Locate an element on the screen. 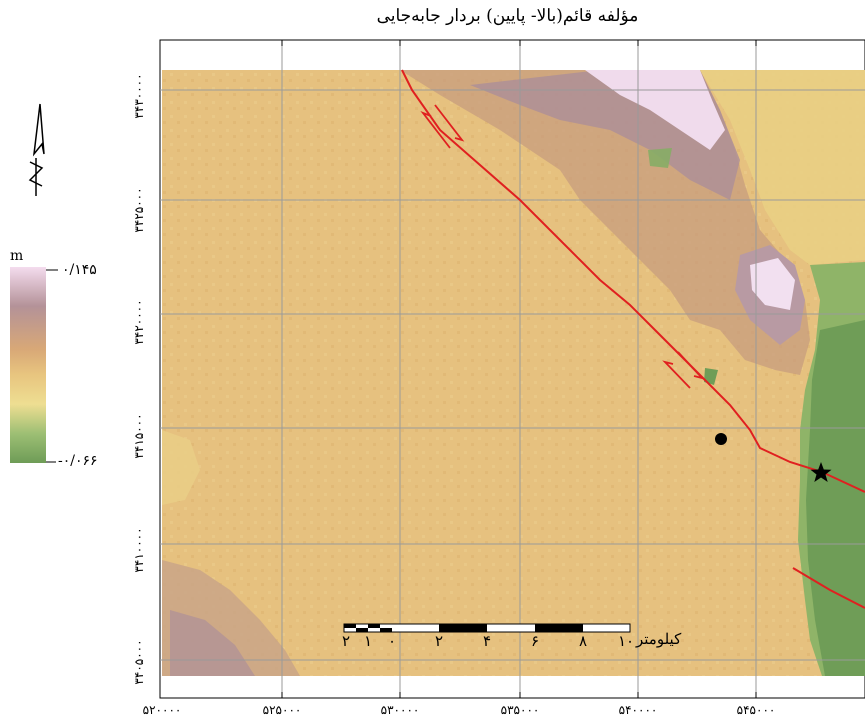 The width and height of the screenshot is (865, 726). scale-unit-label: کیلومتر is located at coordinates (658, 639).